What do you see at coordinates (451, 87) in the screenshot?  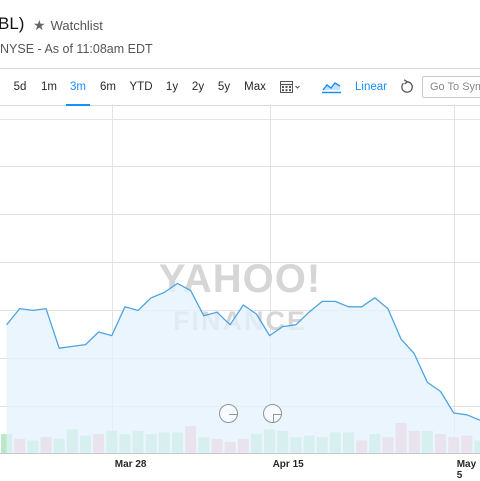 I see `symbol-search-input` at bounding box center [451, 87].